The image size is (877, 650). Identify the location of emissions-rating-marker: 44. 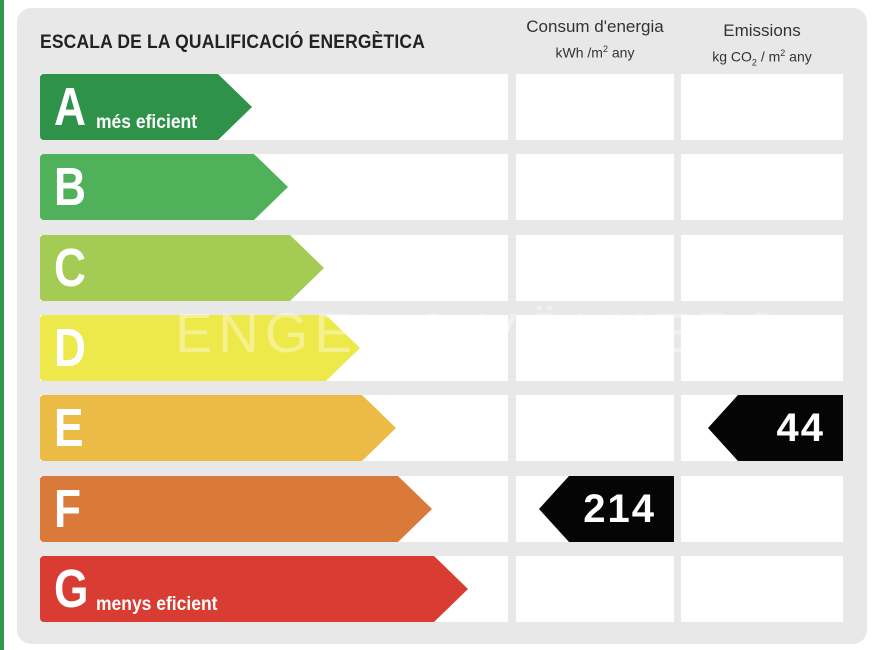
(775, 428).